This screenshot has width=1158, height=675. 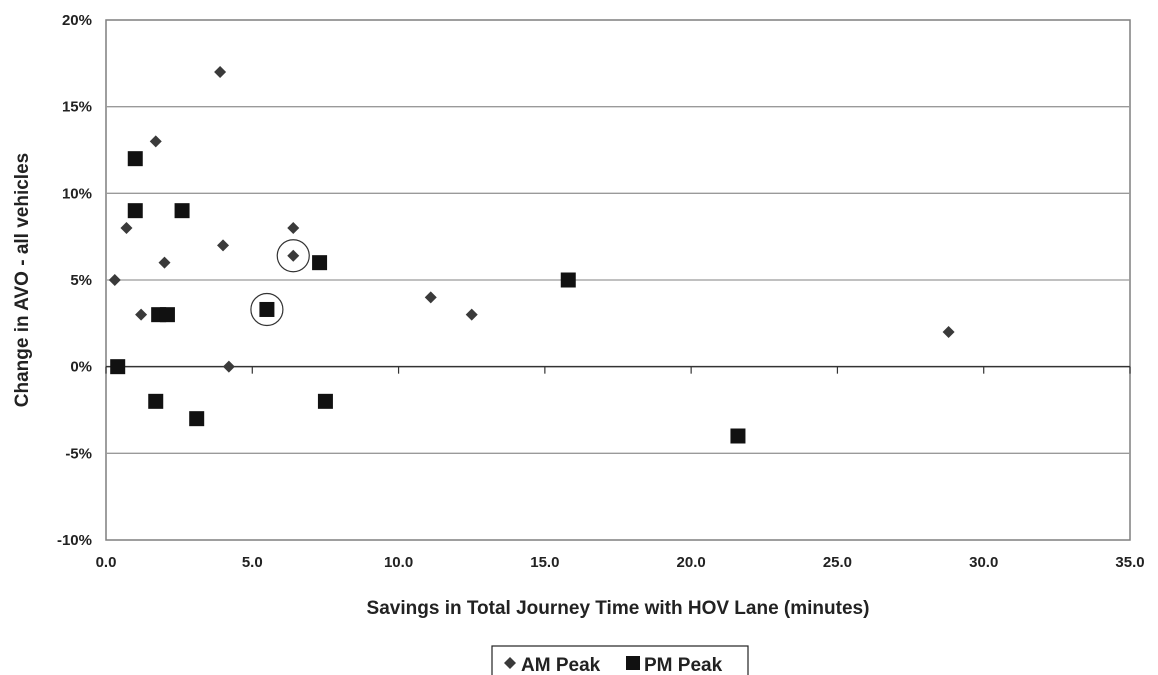 I want to click on x-tick-label: 5.0, so click(x=252, y=562).